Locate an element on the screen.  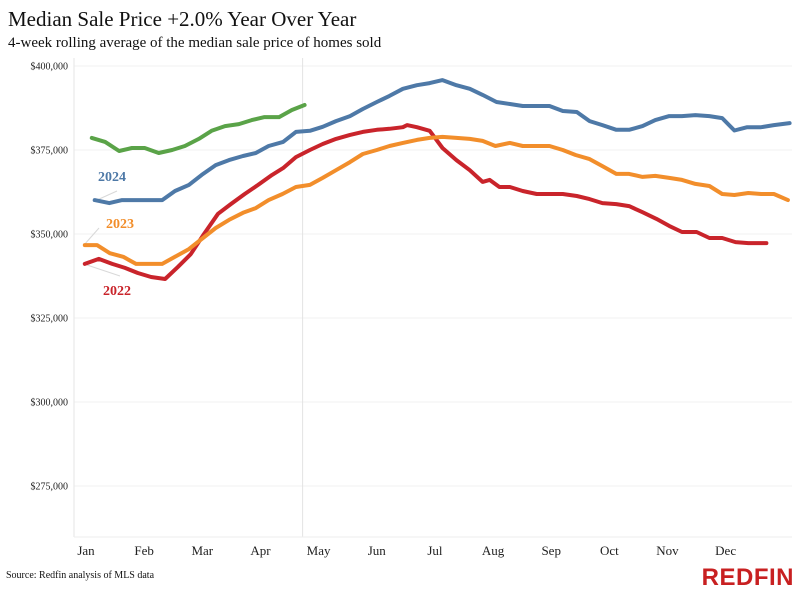
y-tick-label: $300,000 is located at coordinates (50, 403).